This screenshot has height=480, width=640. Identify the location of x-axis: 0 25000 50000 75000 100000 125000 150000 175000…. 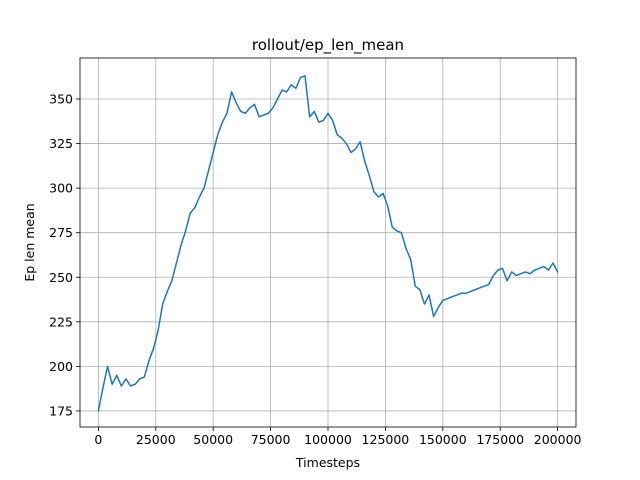
(338, 437).